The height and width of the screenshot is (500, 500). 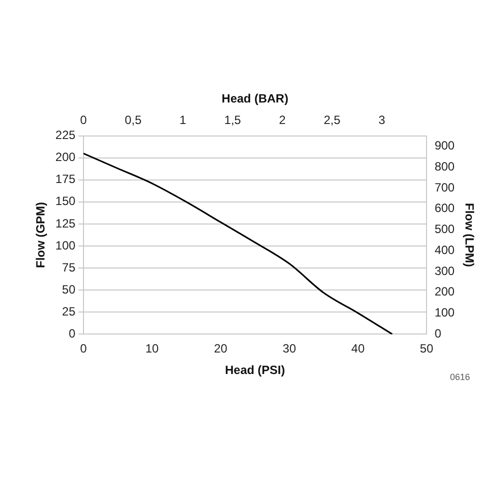 I want to click on y2-tick-label: 400, so click(x=444, y=249).